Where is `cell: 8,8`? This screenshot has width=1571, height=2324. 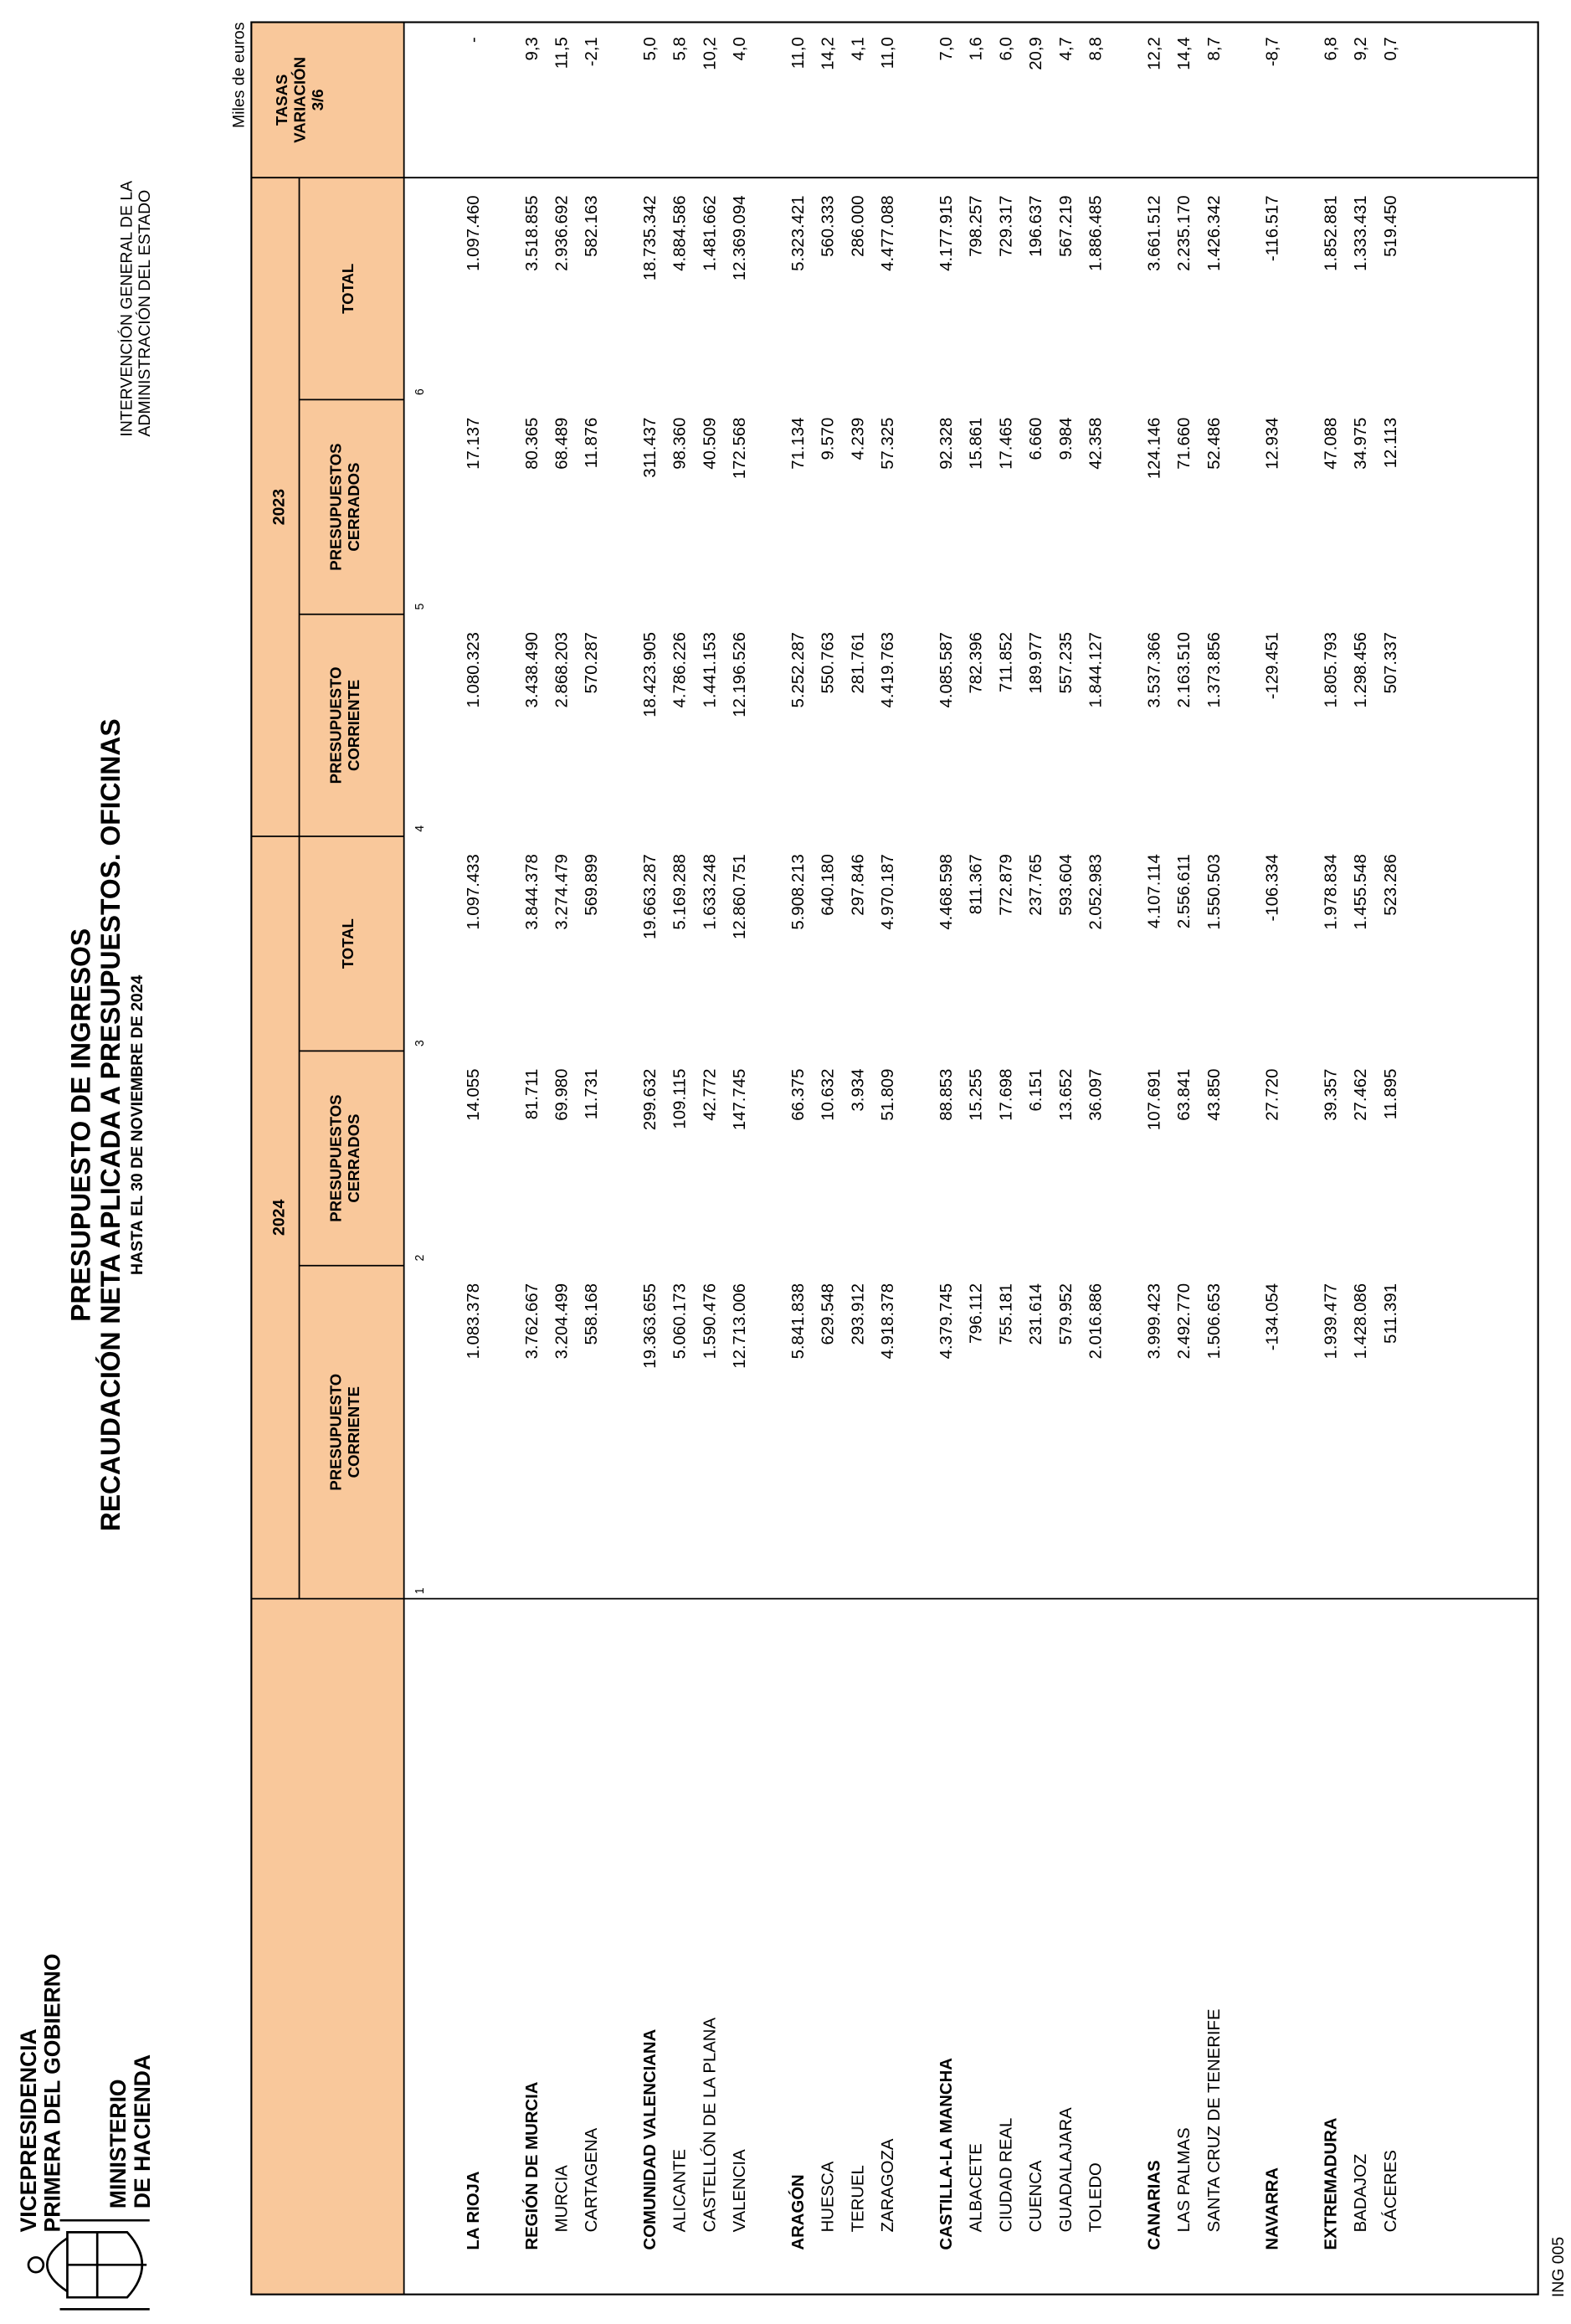
cell: 8,8 is located at coordinates (1096, 48).